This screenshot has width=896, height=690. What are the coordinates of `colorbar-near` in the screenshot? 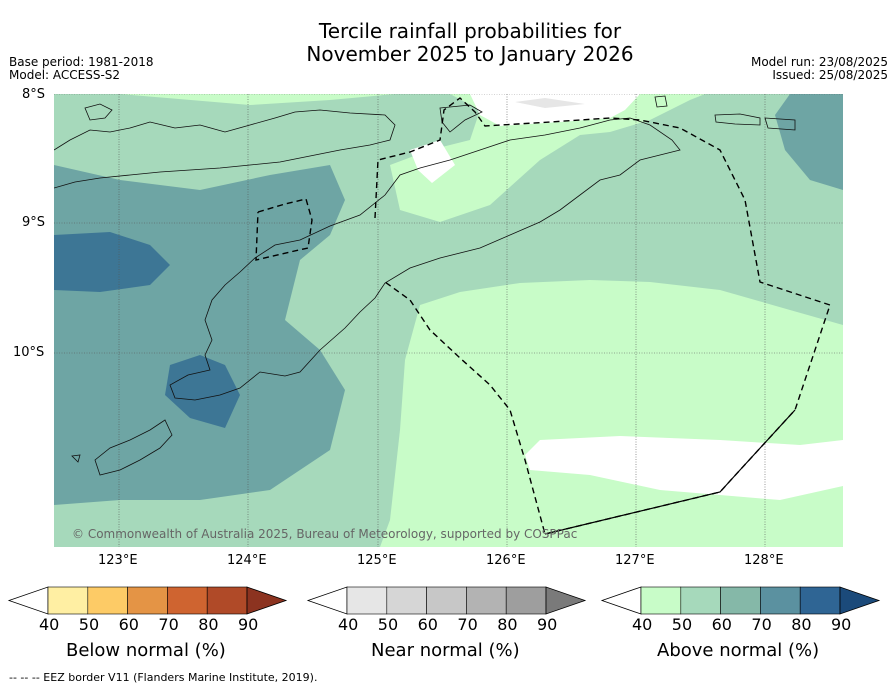 It's located at (446, 600).